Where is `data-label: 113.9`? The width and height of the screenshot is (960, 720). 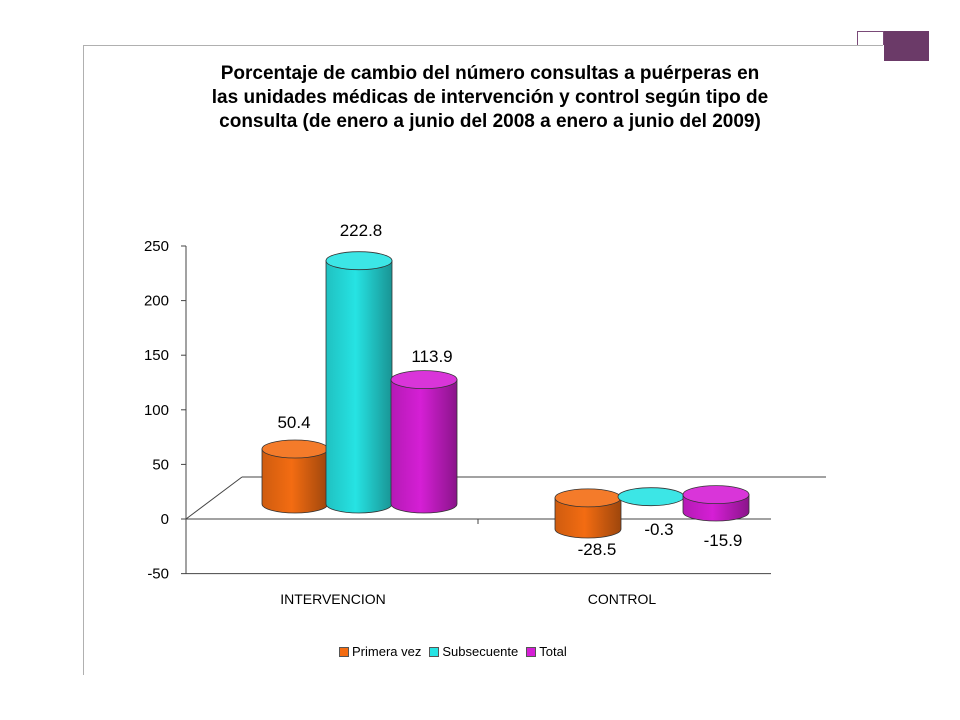
data-label: 113.9 is located at coordinates (431, 356).